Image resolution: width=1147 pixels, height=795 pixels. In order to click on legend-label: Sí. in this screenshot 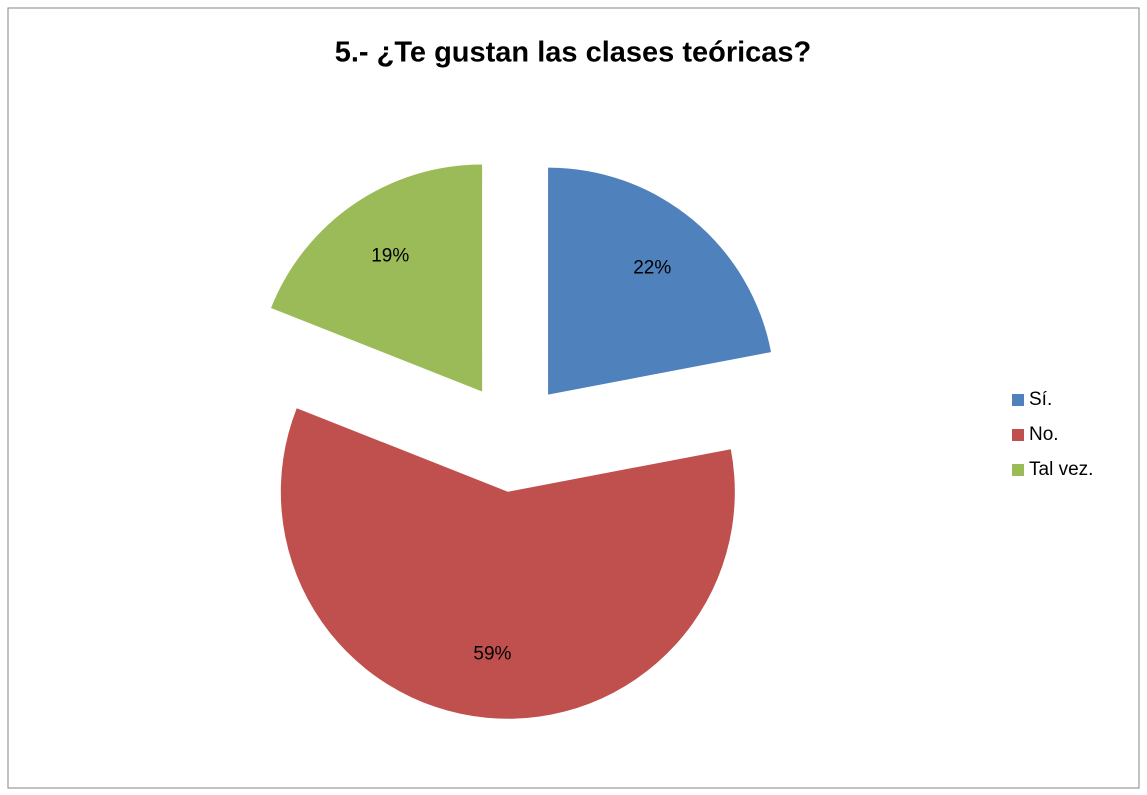, I will do `click(1040, 399)`.